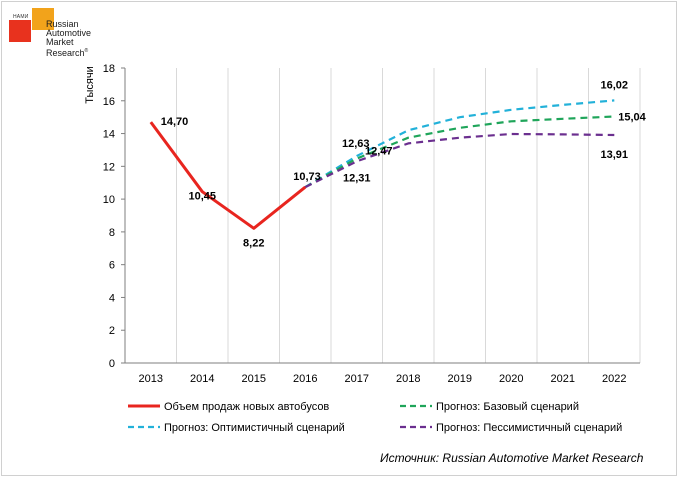  I want to click on data-label: 8,22, so click(253, 243).